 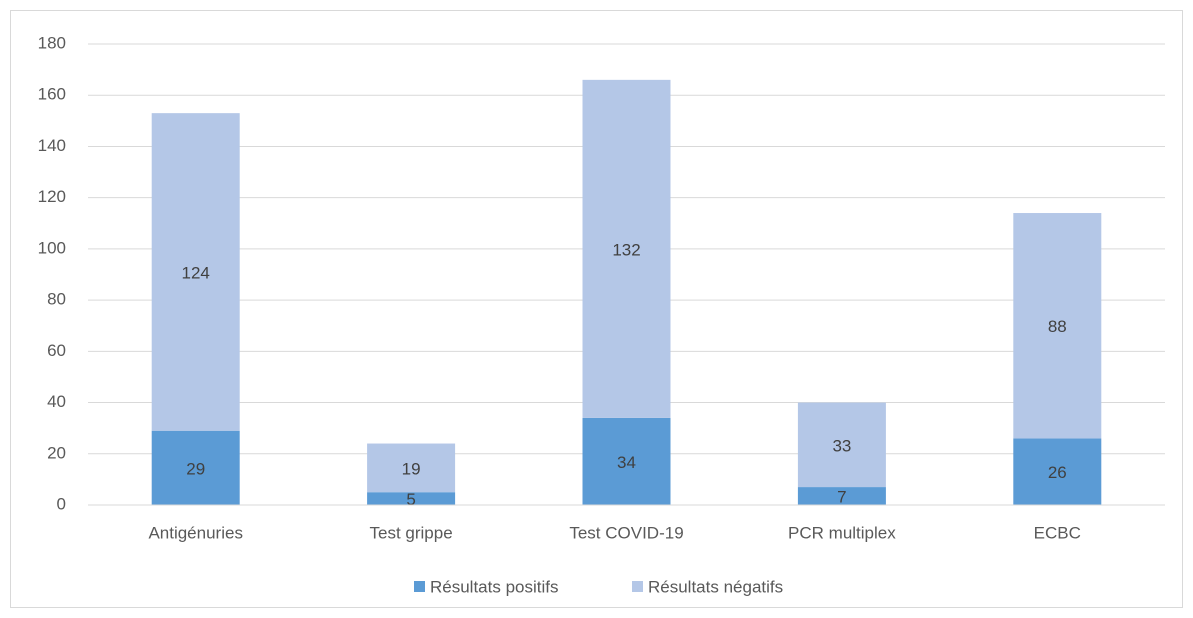 I want to click on y-tick-label: 160, so click(x=52, y=94).